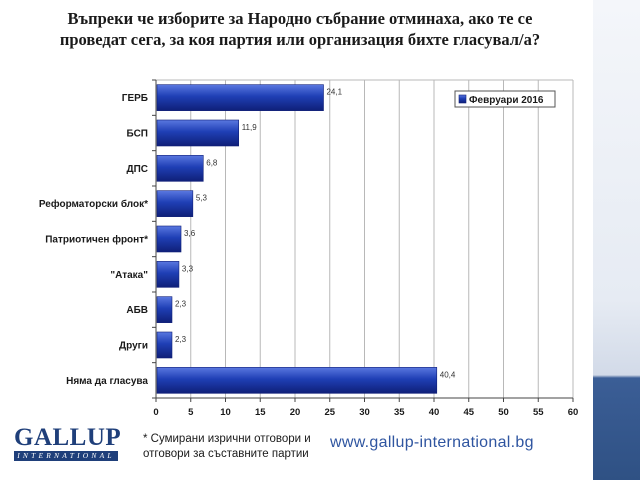 The height and width of the screenshot is (480, 640). What do you see at coordinates (191, 412) in the screenshot?
I see `x-tick-label: 5` at bounding box center [191, 412].